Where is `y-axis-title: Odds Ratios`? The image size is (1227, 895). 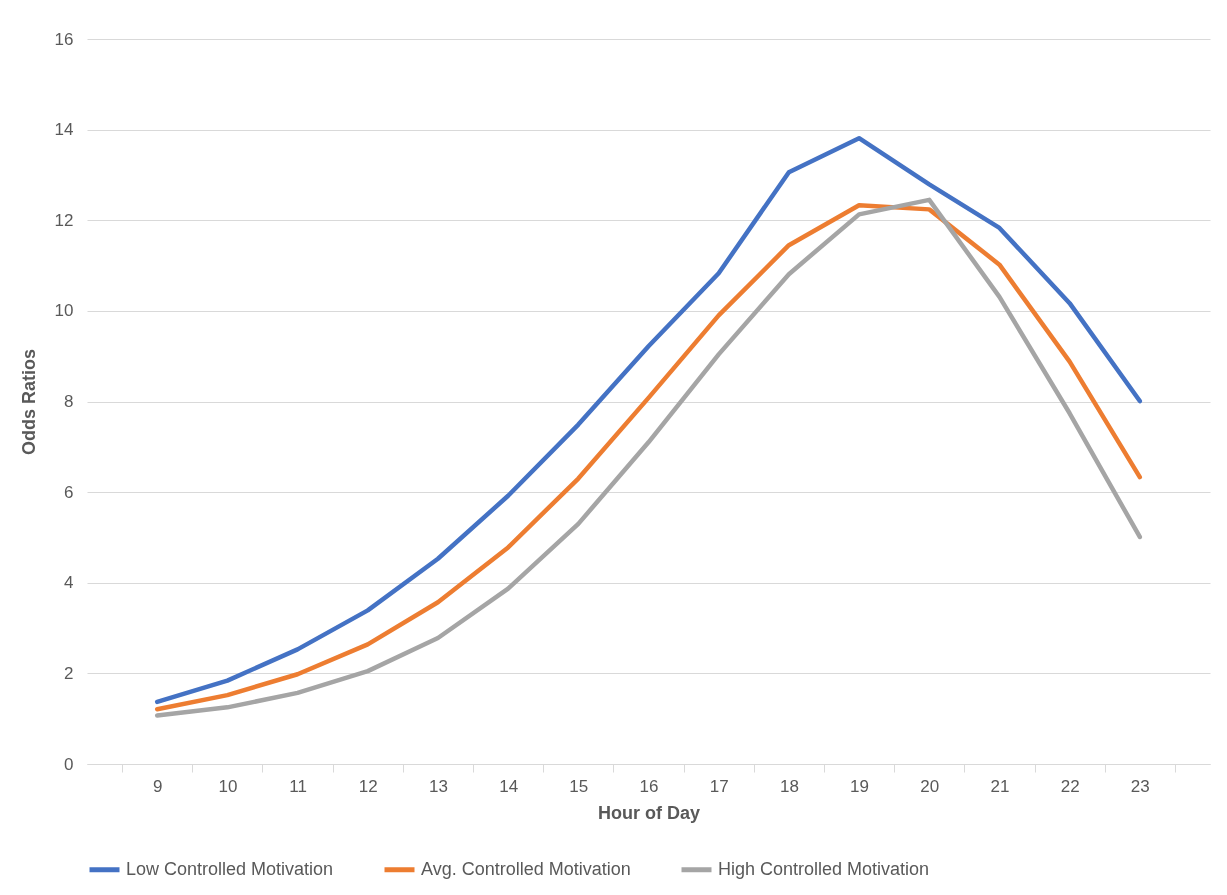
y-axis-title: Odds Ratios is located at coordinates (28, 402).